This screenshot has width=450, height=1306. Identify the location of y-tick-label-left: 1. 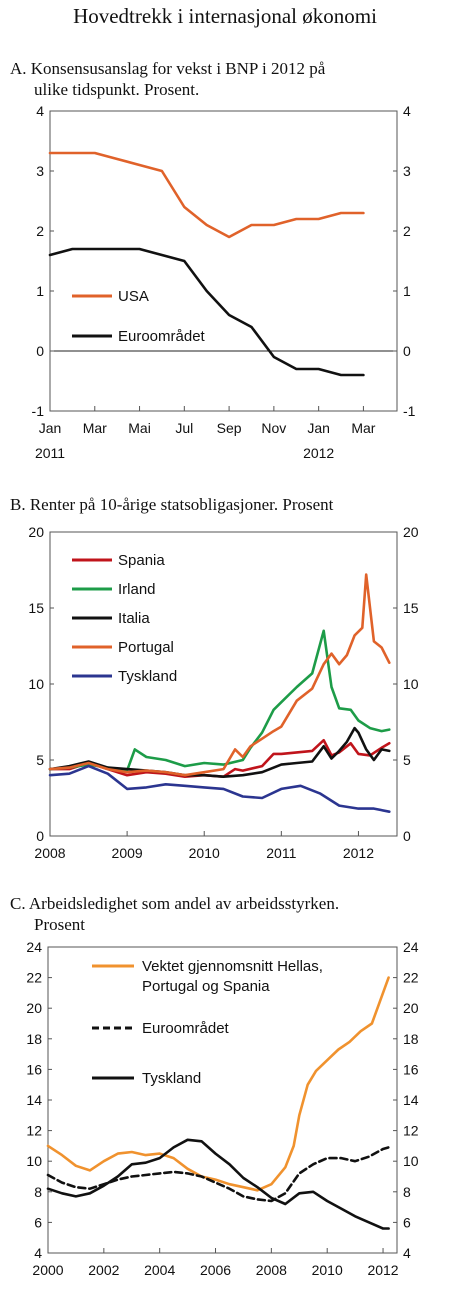
(40, 291).